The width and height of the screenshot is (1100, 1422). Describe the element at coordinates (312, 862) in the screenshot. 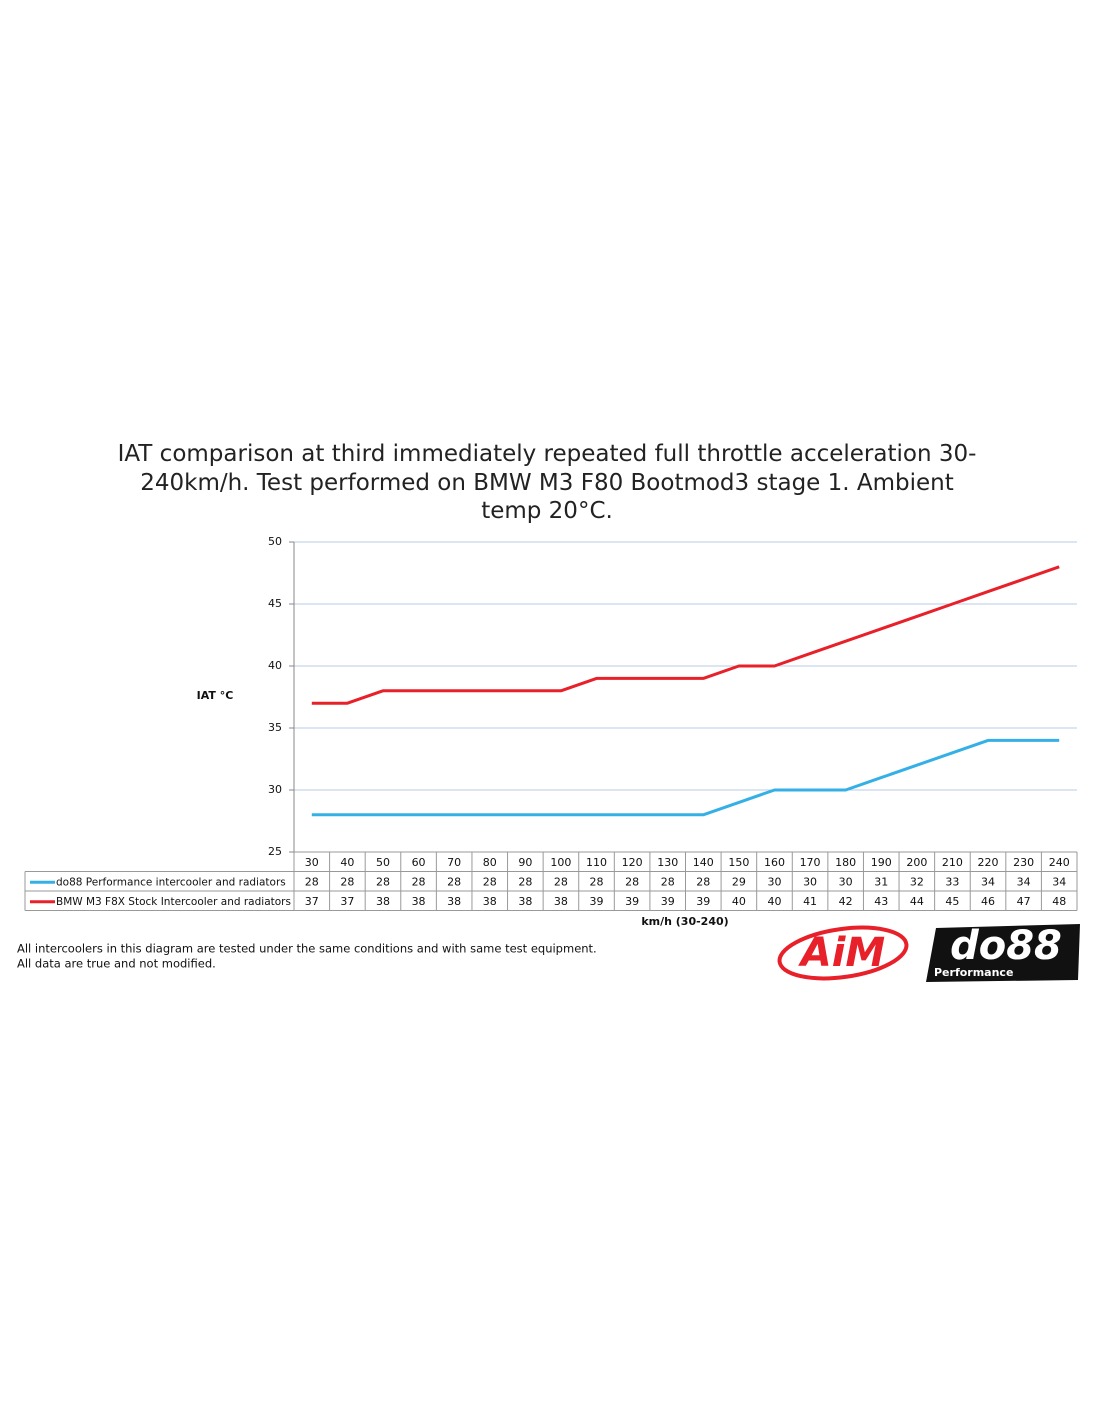

I see `x-tick-label: 30` at that location.